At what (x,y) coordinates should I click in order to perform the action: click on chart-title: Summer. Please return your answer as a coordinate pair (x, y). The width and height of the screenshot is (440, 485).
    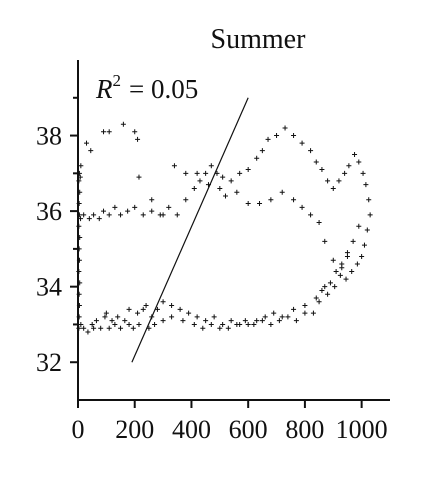
    Looking at the image, I should click on (259, 39).